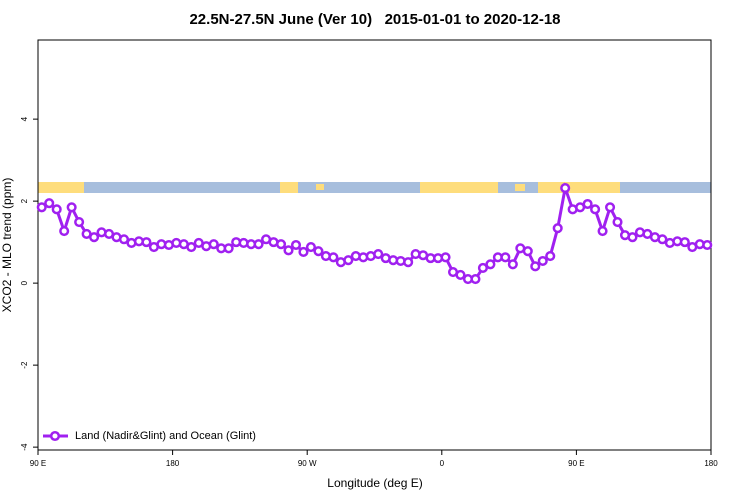 The height and width of the screenshot is (500, 750). I want to click on y-tick-label: 0, so click(24, 282).